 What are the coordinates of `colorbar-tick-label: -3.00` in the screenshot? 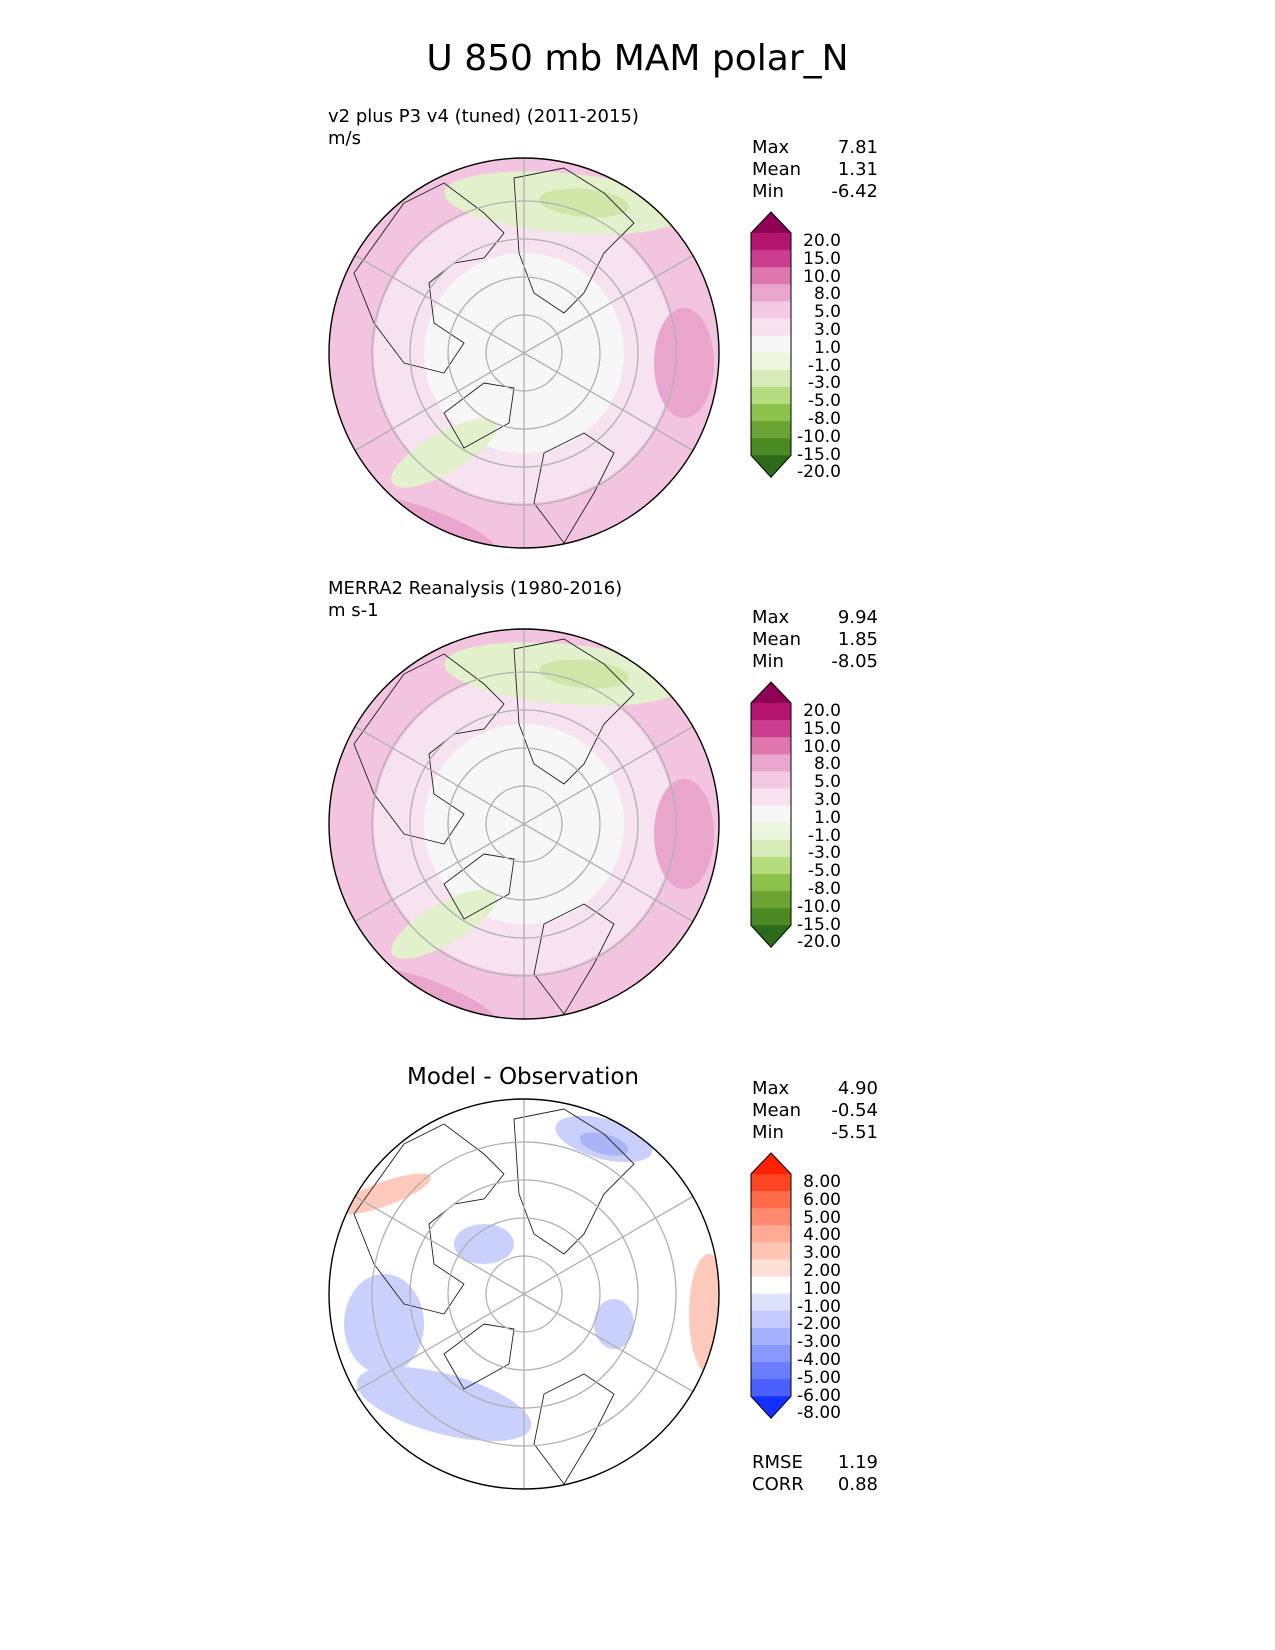 It's located at (819, 1342).